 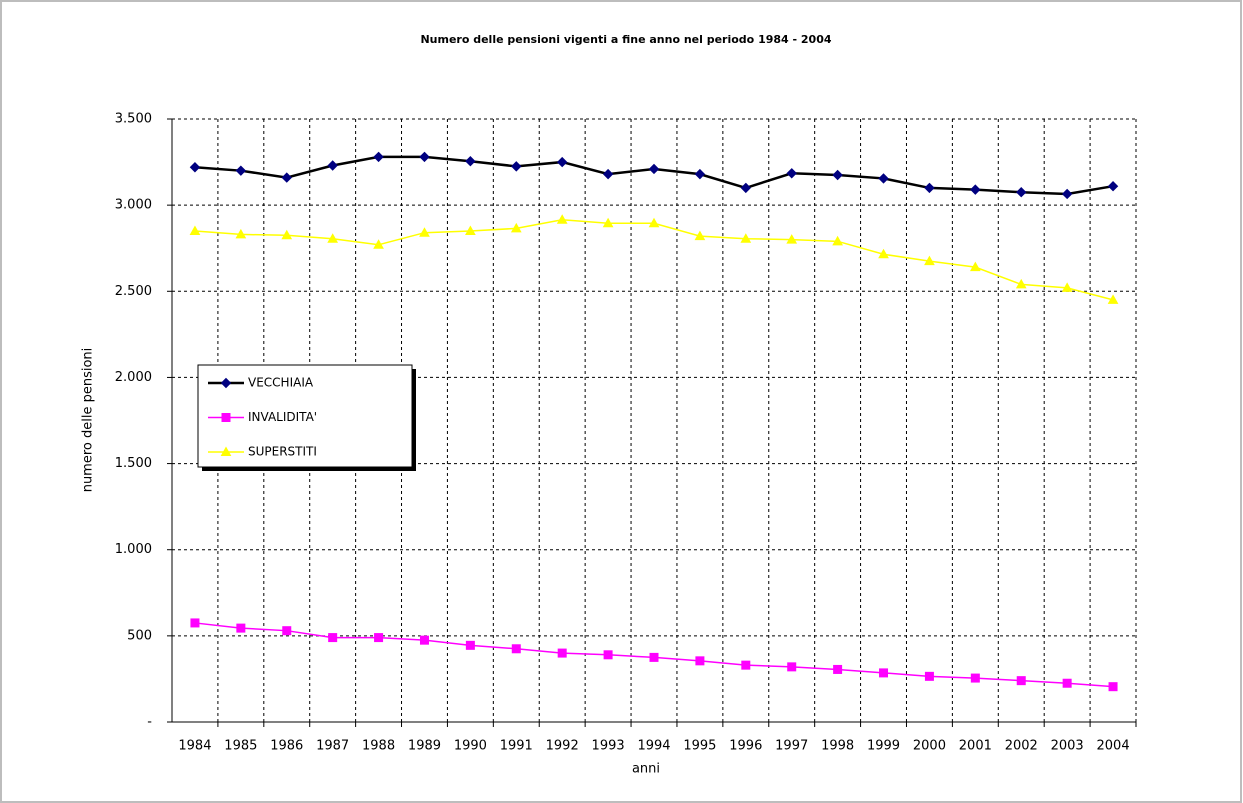 What do you see at coordinates (470, 746) in the screenshot?
I see `x-tick-label: 1990` at bounding box center [470, 746].